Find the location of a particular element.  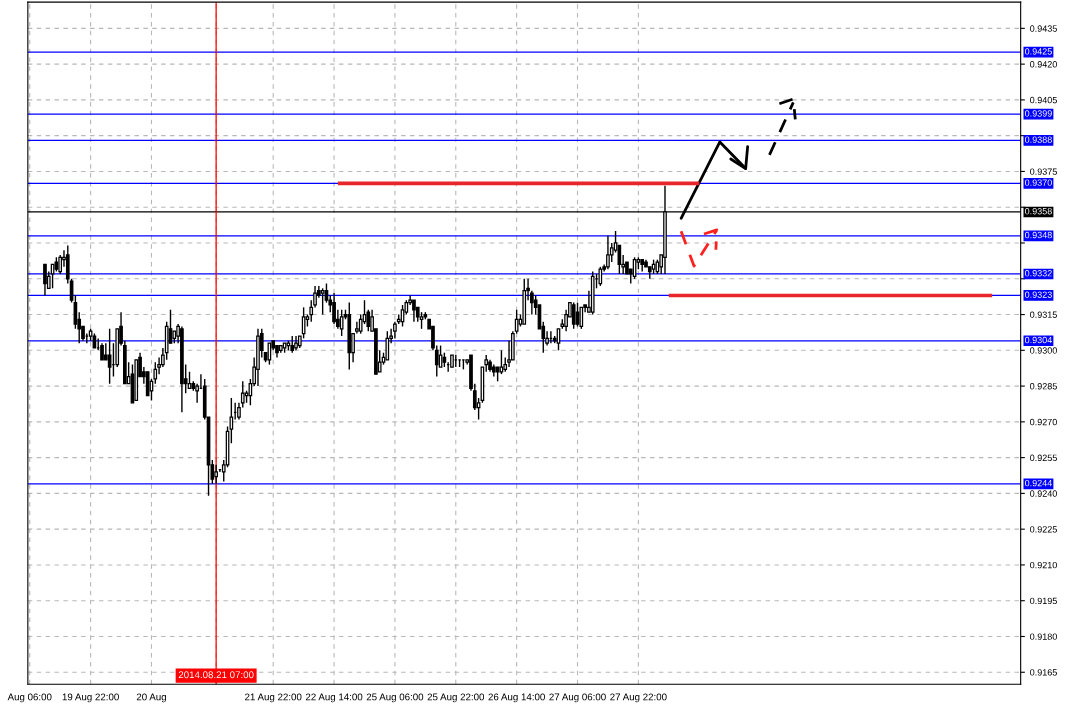

x-tick-label: 20 Aug is located at coordinates (151, 698).